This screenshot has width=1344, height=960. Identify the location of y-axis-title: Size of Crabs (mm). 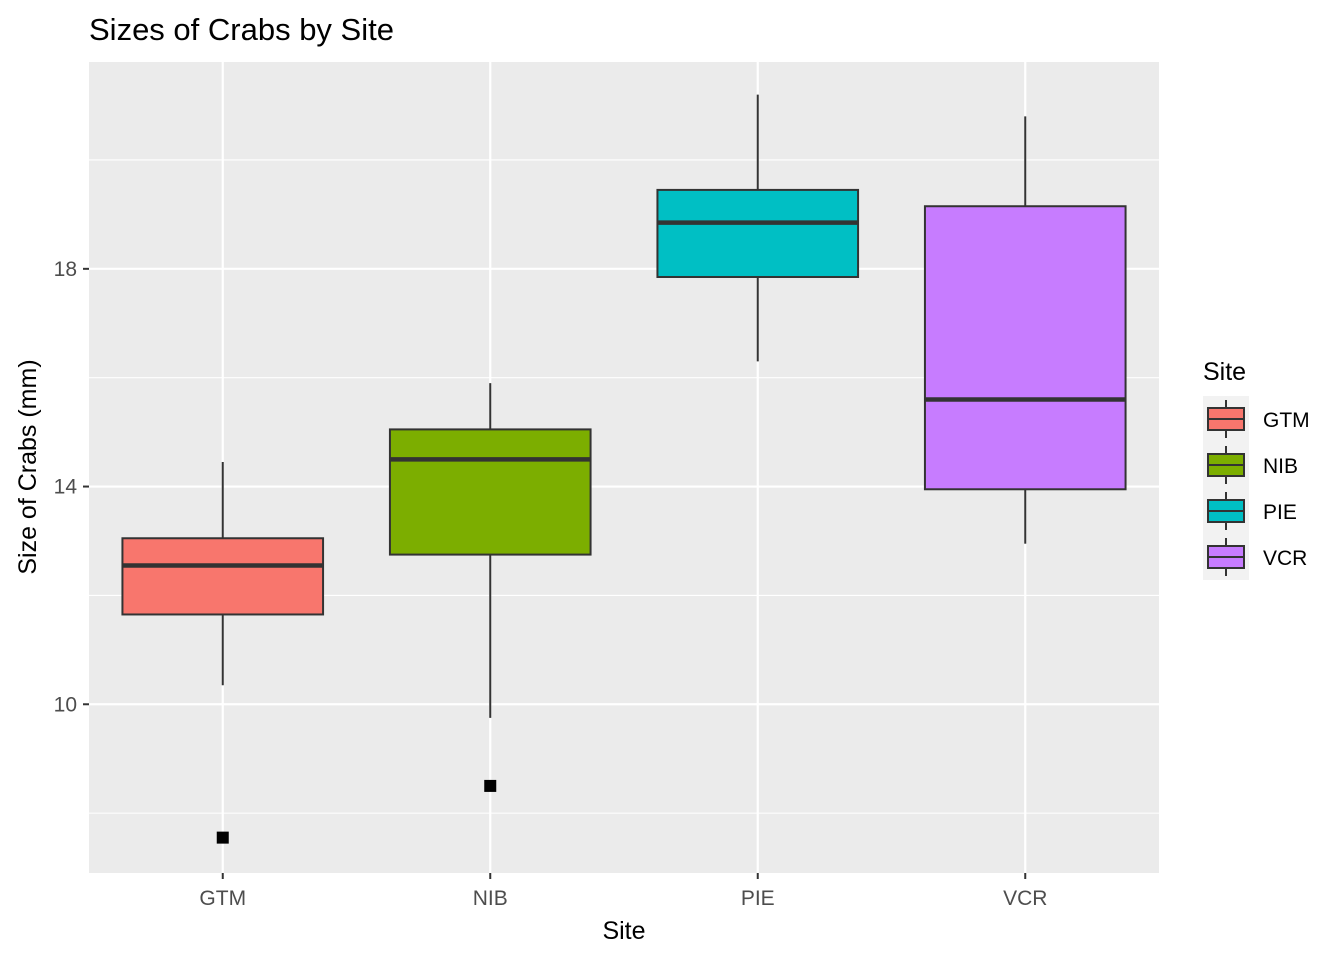
(28, 466).